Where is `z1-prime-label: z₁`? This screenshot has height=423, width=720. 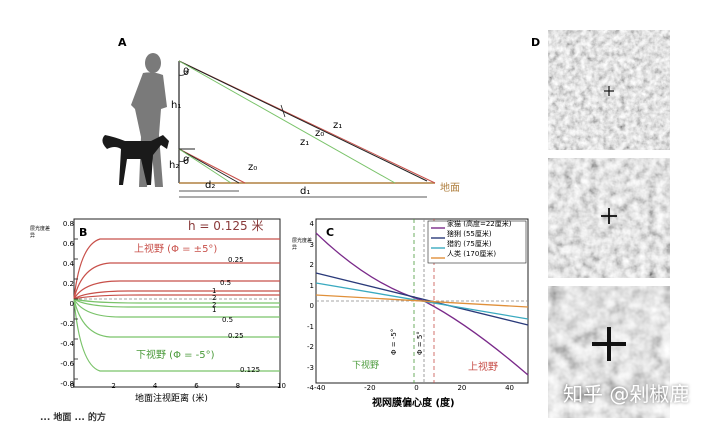 z1-prime-label: z₁ is located at coordinates (338, 125).